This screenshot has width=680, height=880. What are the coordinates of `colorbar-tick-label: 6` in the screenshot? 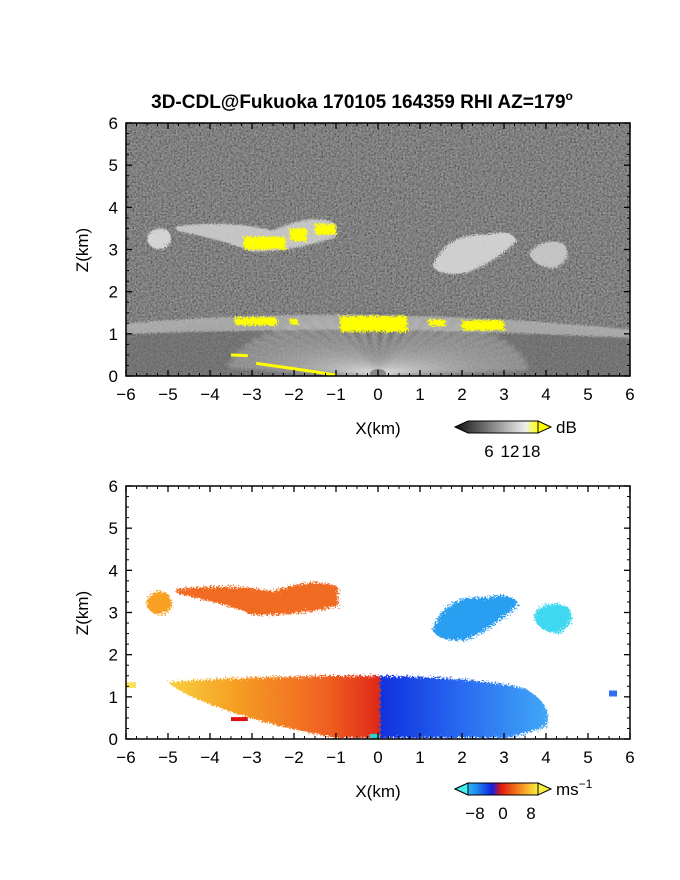 It's located at (488, 451).